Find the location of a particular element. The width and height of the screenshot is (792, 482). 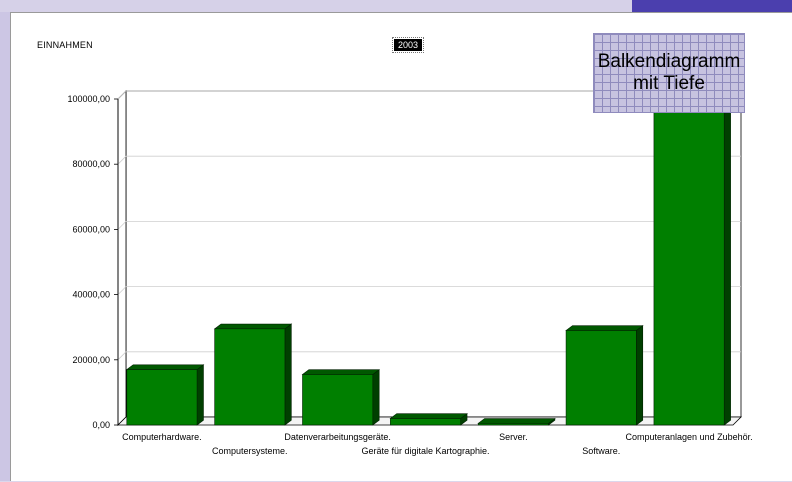

x-tick-label: Computerhardware. is located at coordinates (162, 437).